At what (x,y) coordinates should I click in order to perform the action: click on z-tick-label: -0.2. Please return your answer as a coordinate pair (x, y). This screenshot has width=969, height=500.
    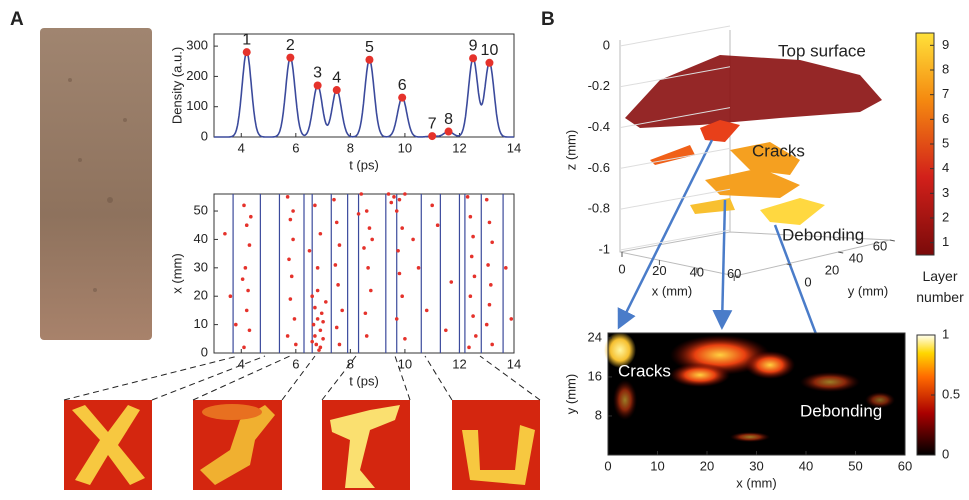
    Looking at the image, I should click on (599, 85).